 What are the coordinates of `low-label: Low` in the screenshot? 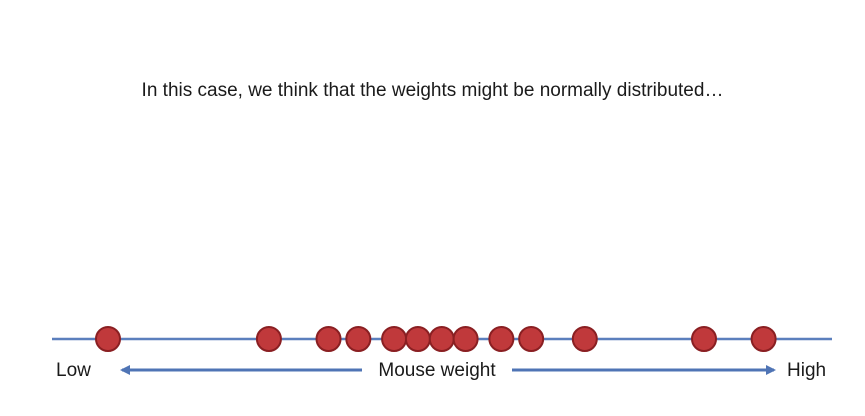 It's located at (73, 370).